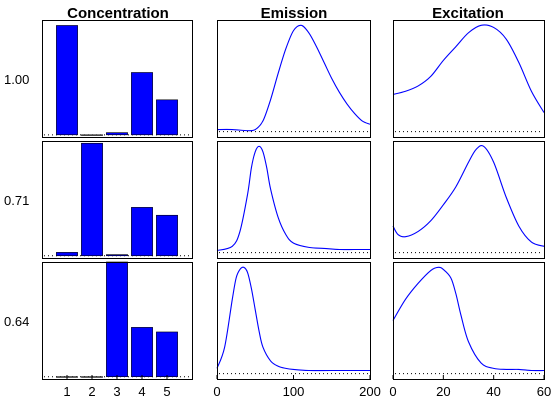 The width and height of the screenshot is (560, 420). I want to click on x-tick-label: 5, so click(166, 391).